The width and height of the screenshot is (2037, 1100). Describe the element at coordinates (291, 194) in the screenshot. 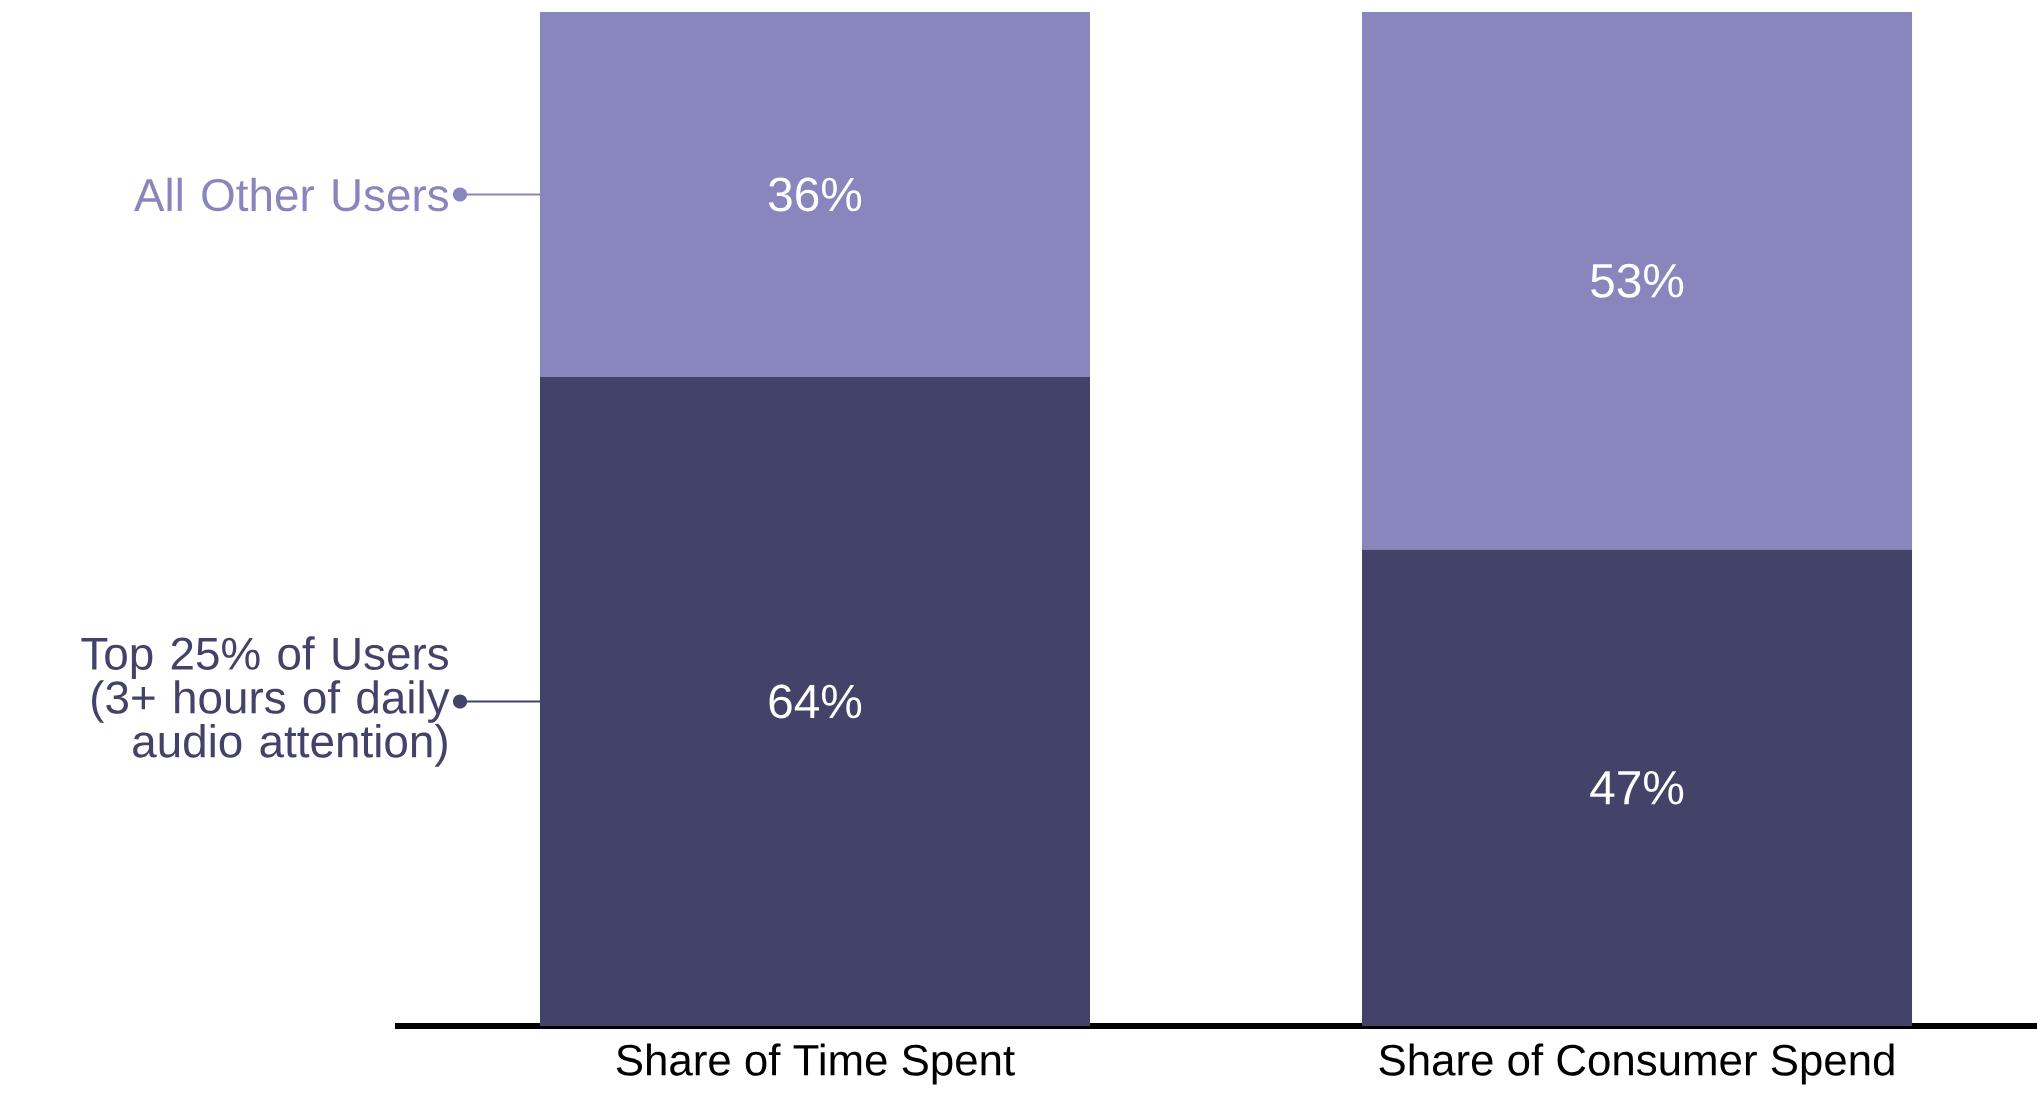

I see `legend-label: All Other Users` at that location.